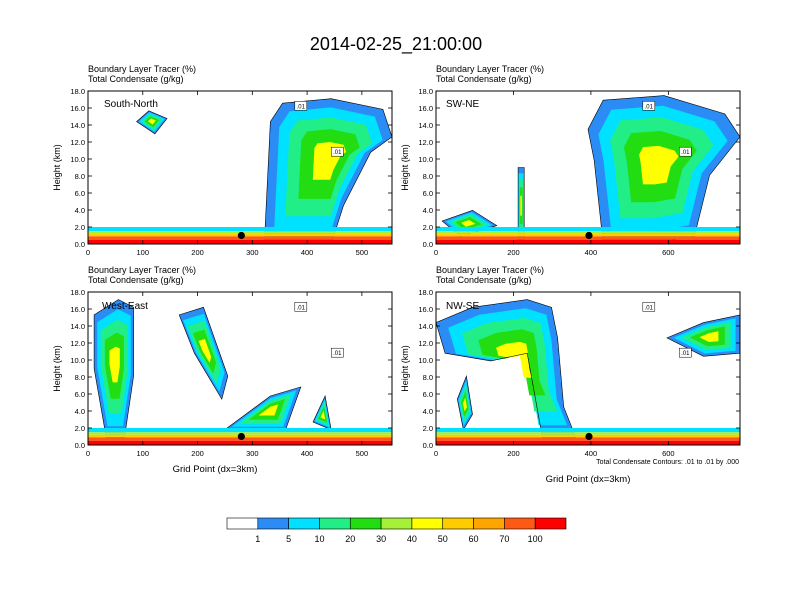 The image size is (792, 612). What do you see at coordinates (362, 252) in the screenshot?
I see `x-tick-label: 500` at bounding box center [362, 252].